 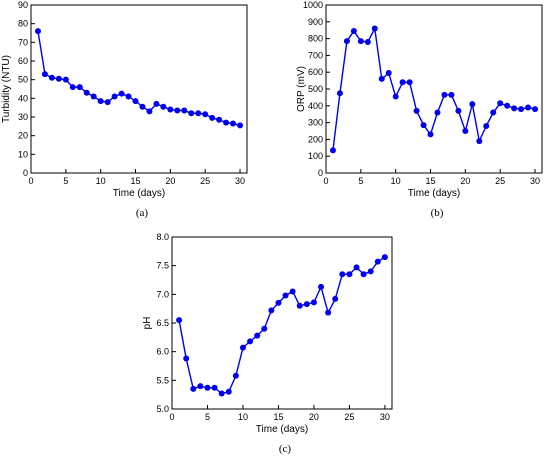 I want to click on y-tick-label: 600, so click(x=315, y=72).